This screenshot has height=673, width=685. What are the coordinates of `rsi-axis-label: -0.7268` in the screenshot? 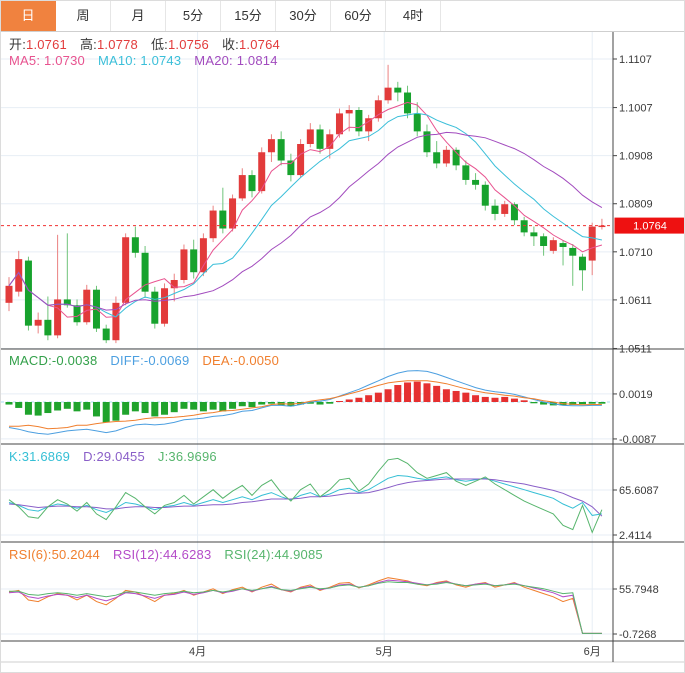 It's located at (637, 635).